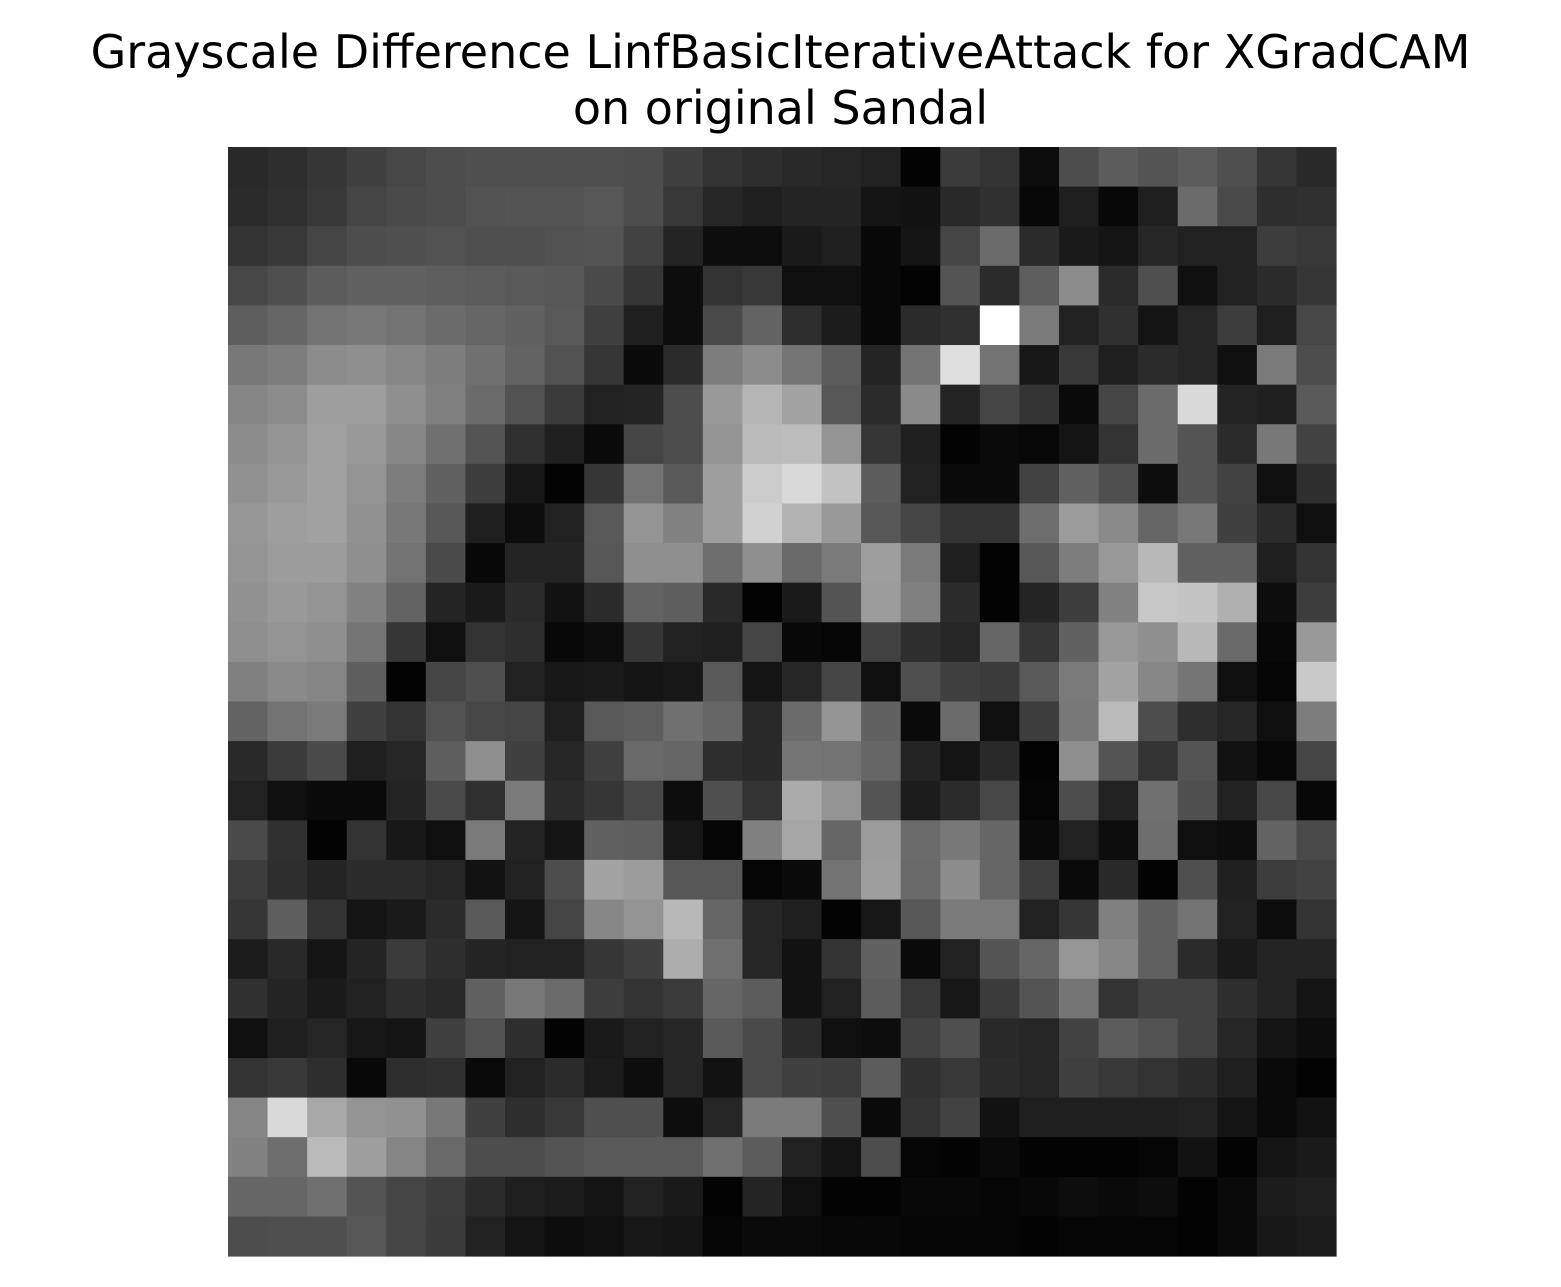 The height and width of the screenshot is (1287, 1561). Describe the element at coordinates (1000, 523) in the screenshot. I see `heatmap-cell-r9-c19` at that location.